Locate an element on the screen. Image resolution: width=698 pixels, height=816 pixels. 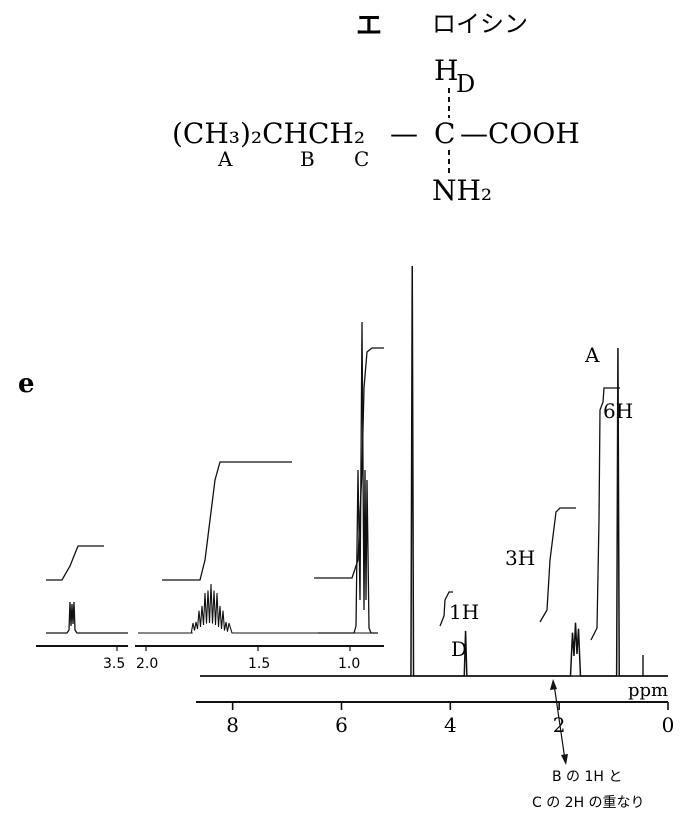
inset-a-trace is located at coordinates (348, 477).